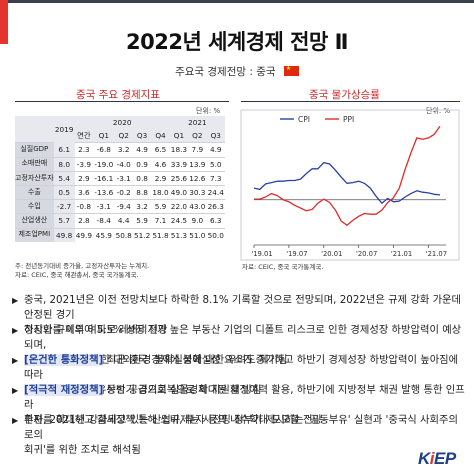  I want to click on table-cell: -19.0, so click(104, 164).